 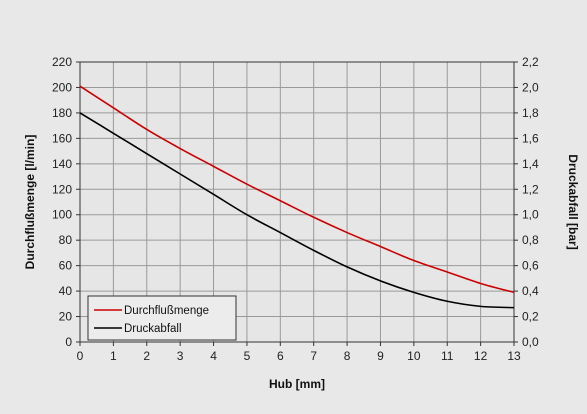 I want to click on y-tick-label: 40, so click(x=66, y=291).